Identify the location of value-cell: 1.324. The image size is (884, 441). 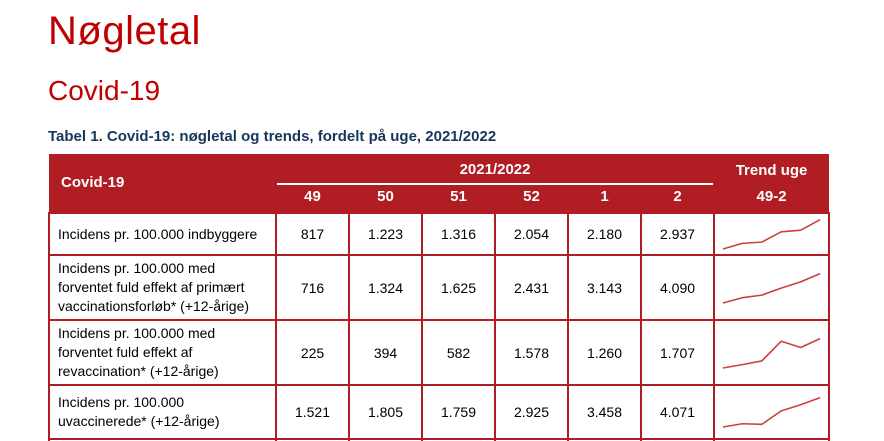
(385, 288).